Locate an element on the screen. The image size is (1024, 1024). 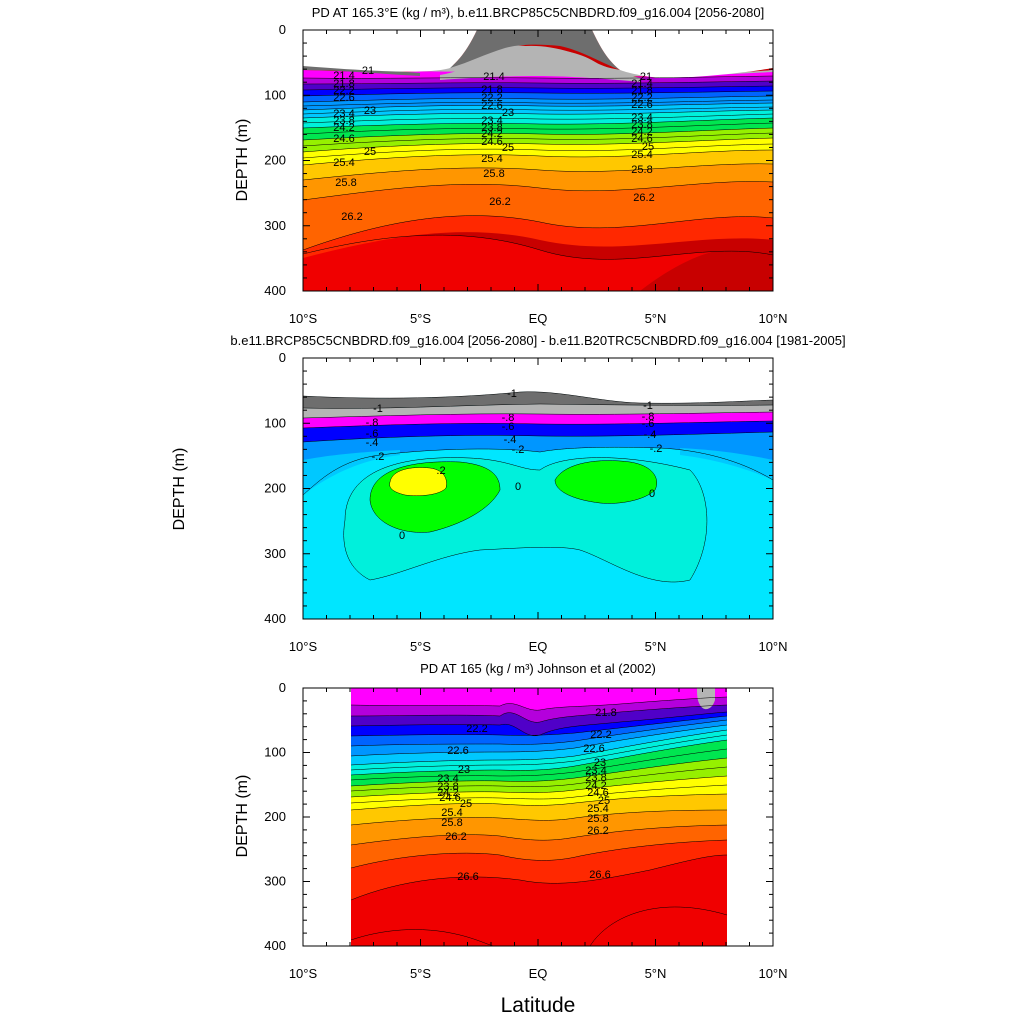
x-axis-label: Latitude is located at coordinates (538, 1005).